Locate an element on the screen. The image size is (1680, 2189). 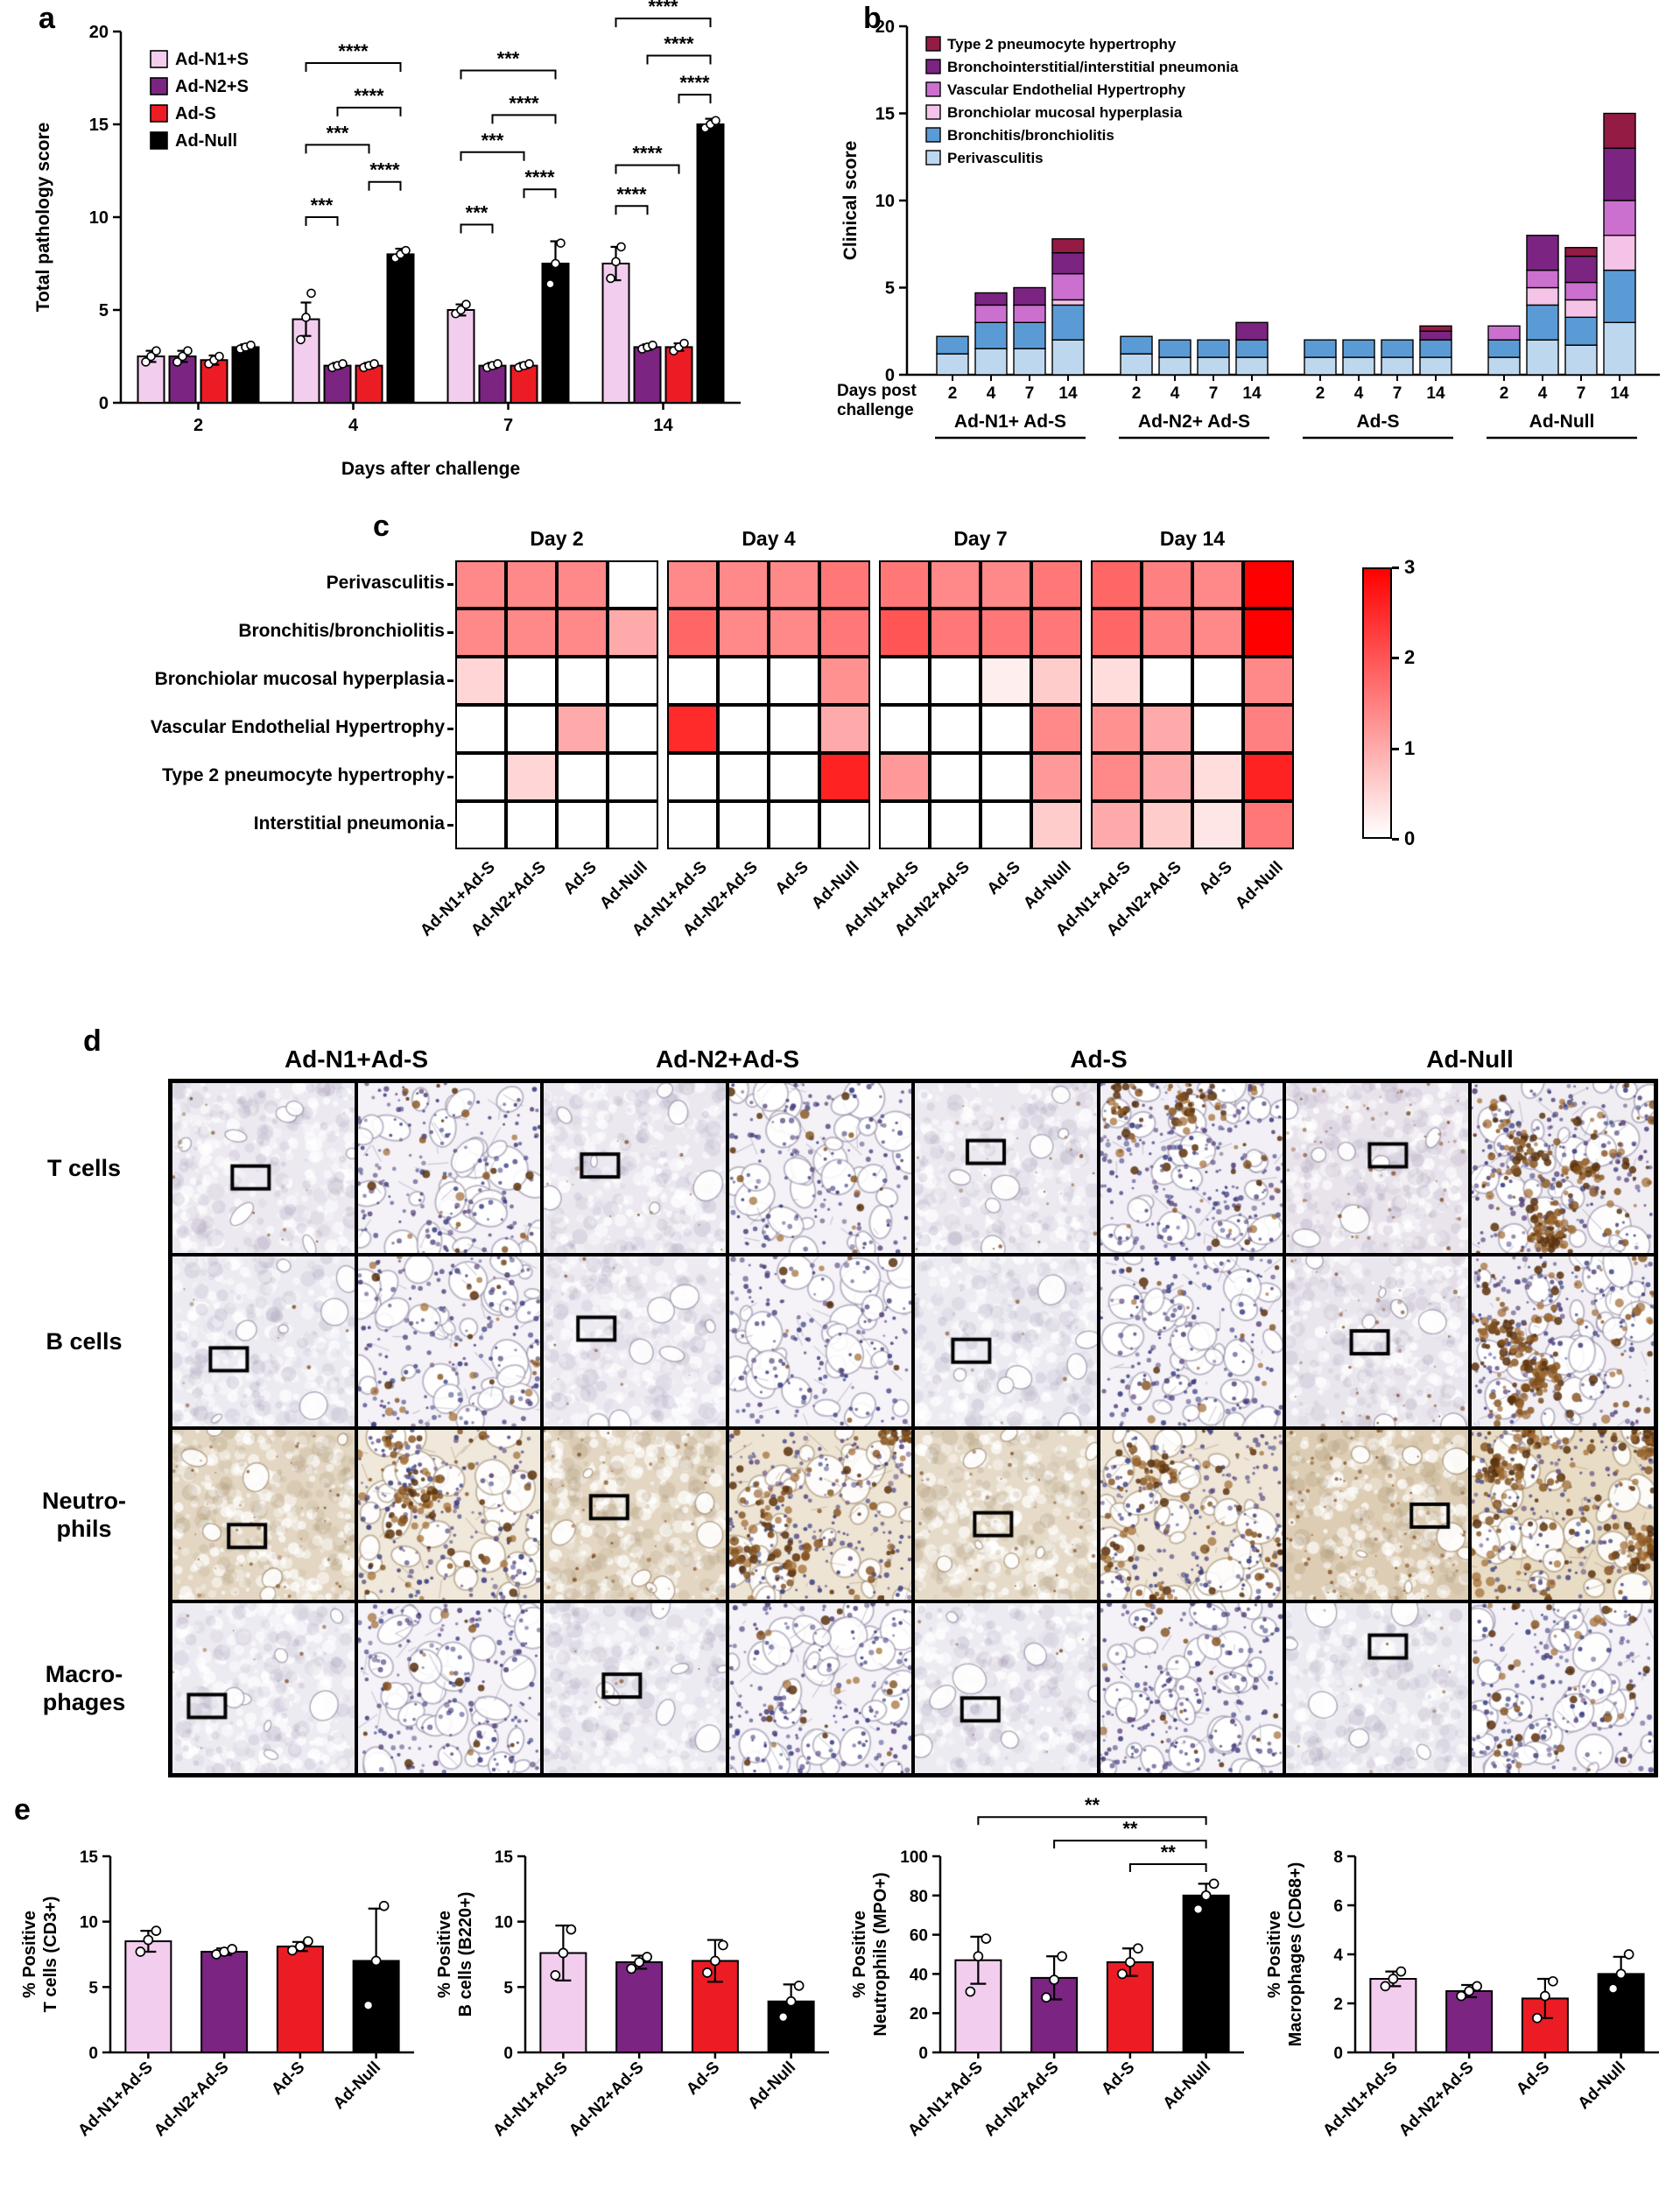
y-tick-label: 80 is located at coordinates (919, 1897).